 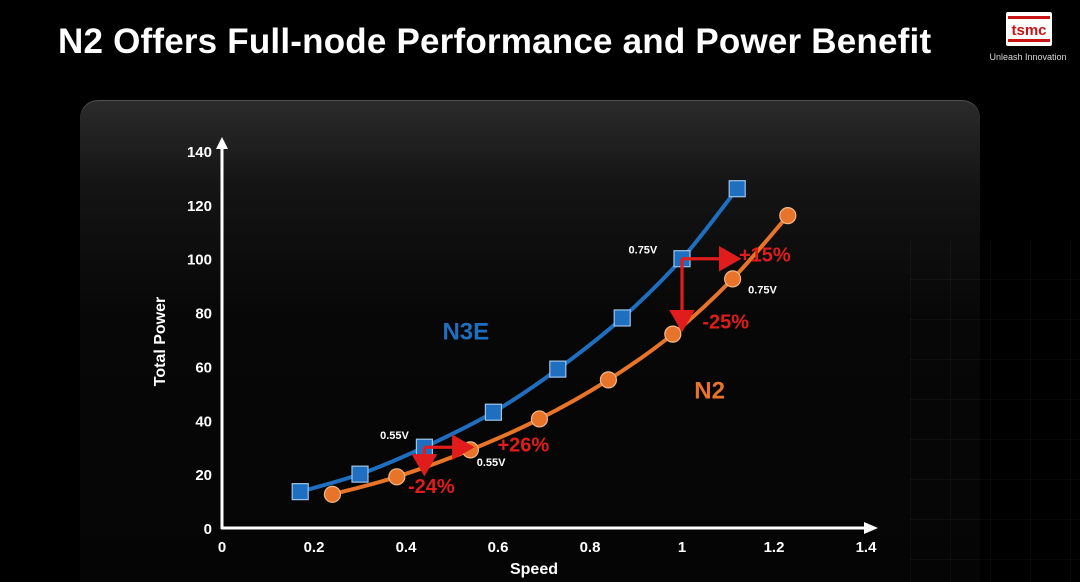 I want to click on percent-annotation: -24%, so click(x=431, y=487).